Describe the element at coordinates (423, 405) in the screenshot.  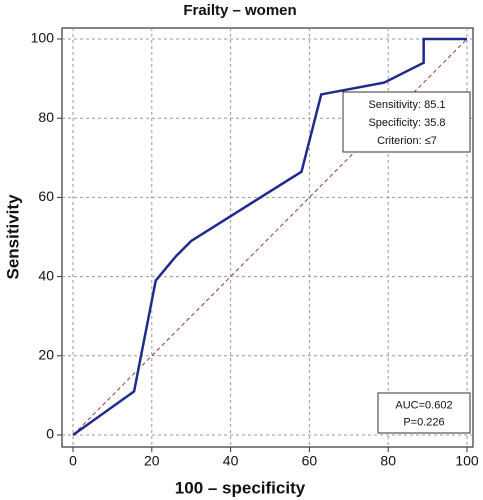
I see `annotation: AUC=0.602` at that location.